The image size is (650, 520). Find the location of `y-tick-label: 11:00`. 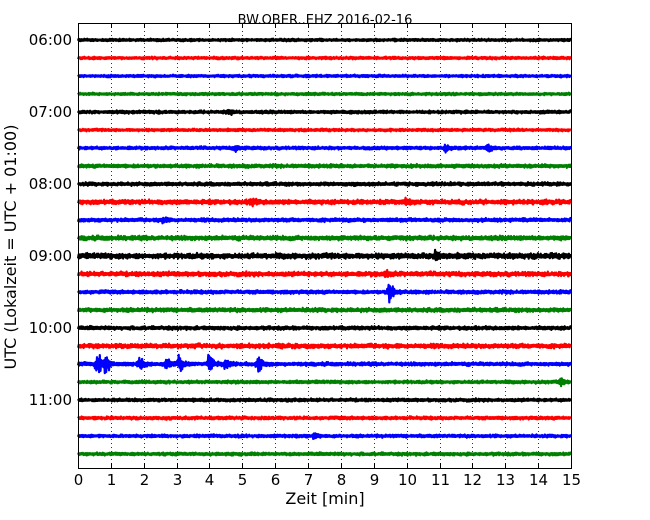

y-tick-label: 11:00 is located at coordinates (50, 400).